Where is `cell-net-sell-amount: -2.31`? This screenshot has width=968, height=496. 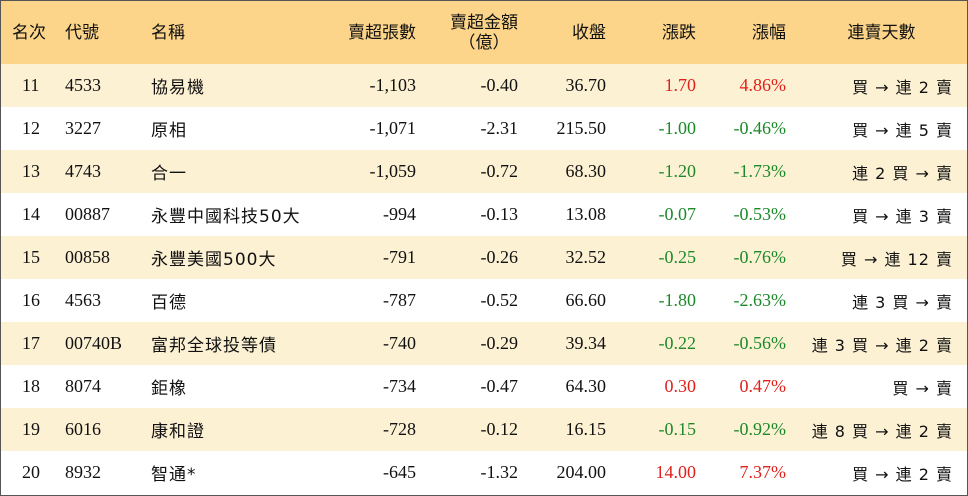
cell-net-sell-amount: -2.31 is located at coordinates (499, 128).